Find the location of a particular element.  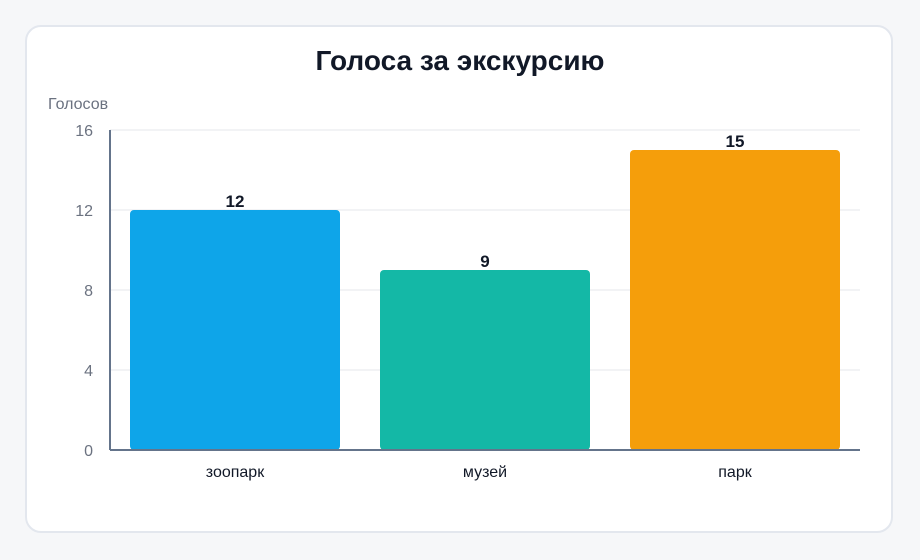

y-tick-label: 8 is located at coordinates (88, 291).